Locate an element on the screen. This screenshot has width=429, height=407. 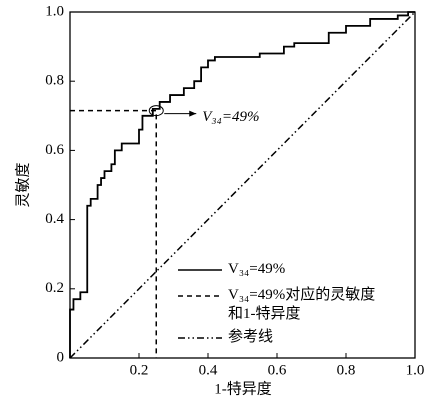
series-line is located at coordinates (113, 233).